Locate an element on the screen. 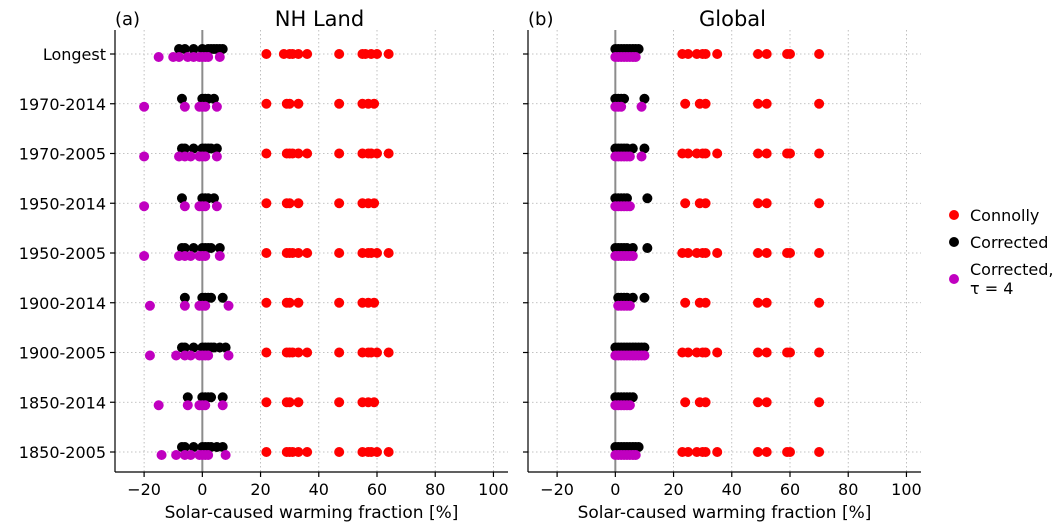 The width and height of the screenshot is (1063, 525). x-tick-label: 0 is located at coordinates (202, 489).